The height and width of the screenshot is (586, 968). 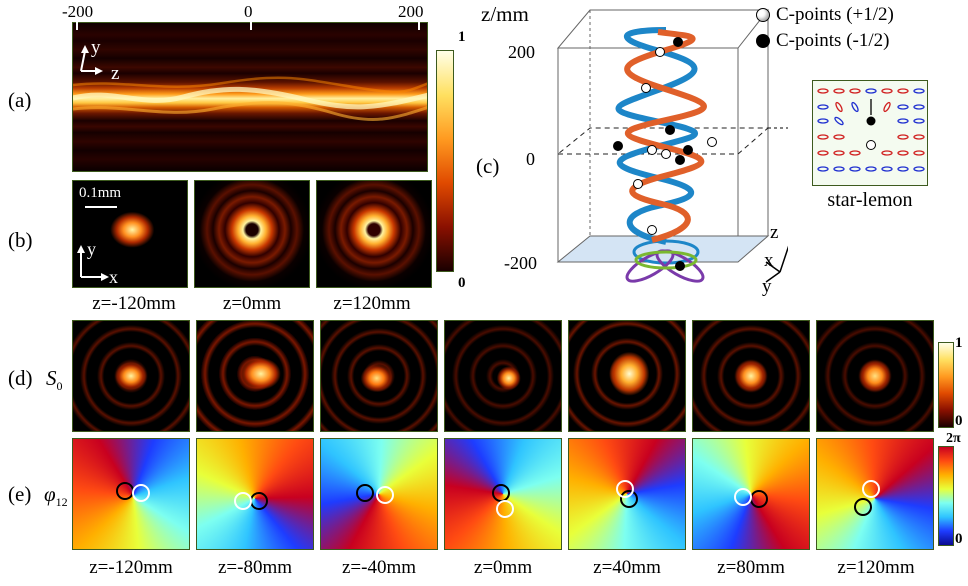 I want to click on colorbar-s0-max: 1, so click(x=959, y=343).